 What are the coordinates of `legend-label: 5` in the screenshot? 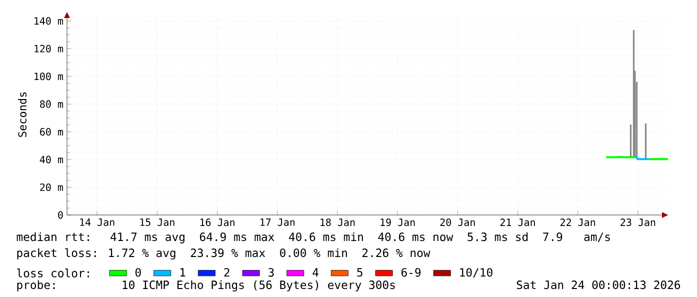 It's located at (359, 272).